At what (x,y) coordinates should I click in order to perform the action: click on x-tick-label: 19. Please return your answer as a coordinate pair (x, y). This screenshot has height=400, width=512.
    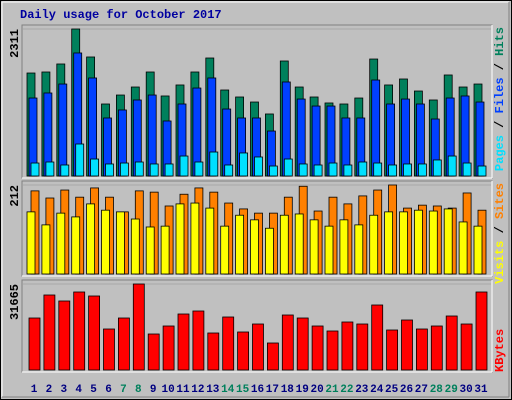
    Looking at the image, I should click on (302, 390).